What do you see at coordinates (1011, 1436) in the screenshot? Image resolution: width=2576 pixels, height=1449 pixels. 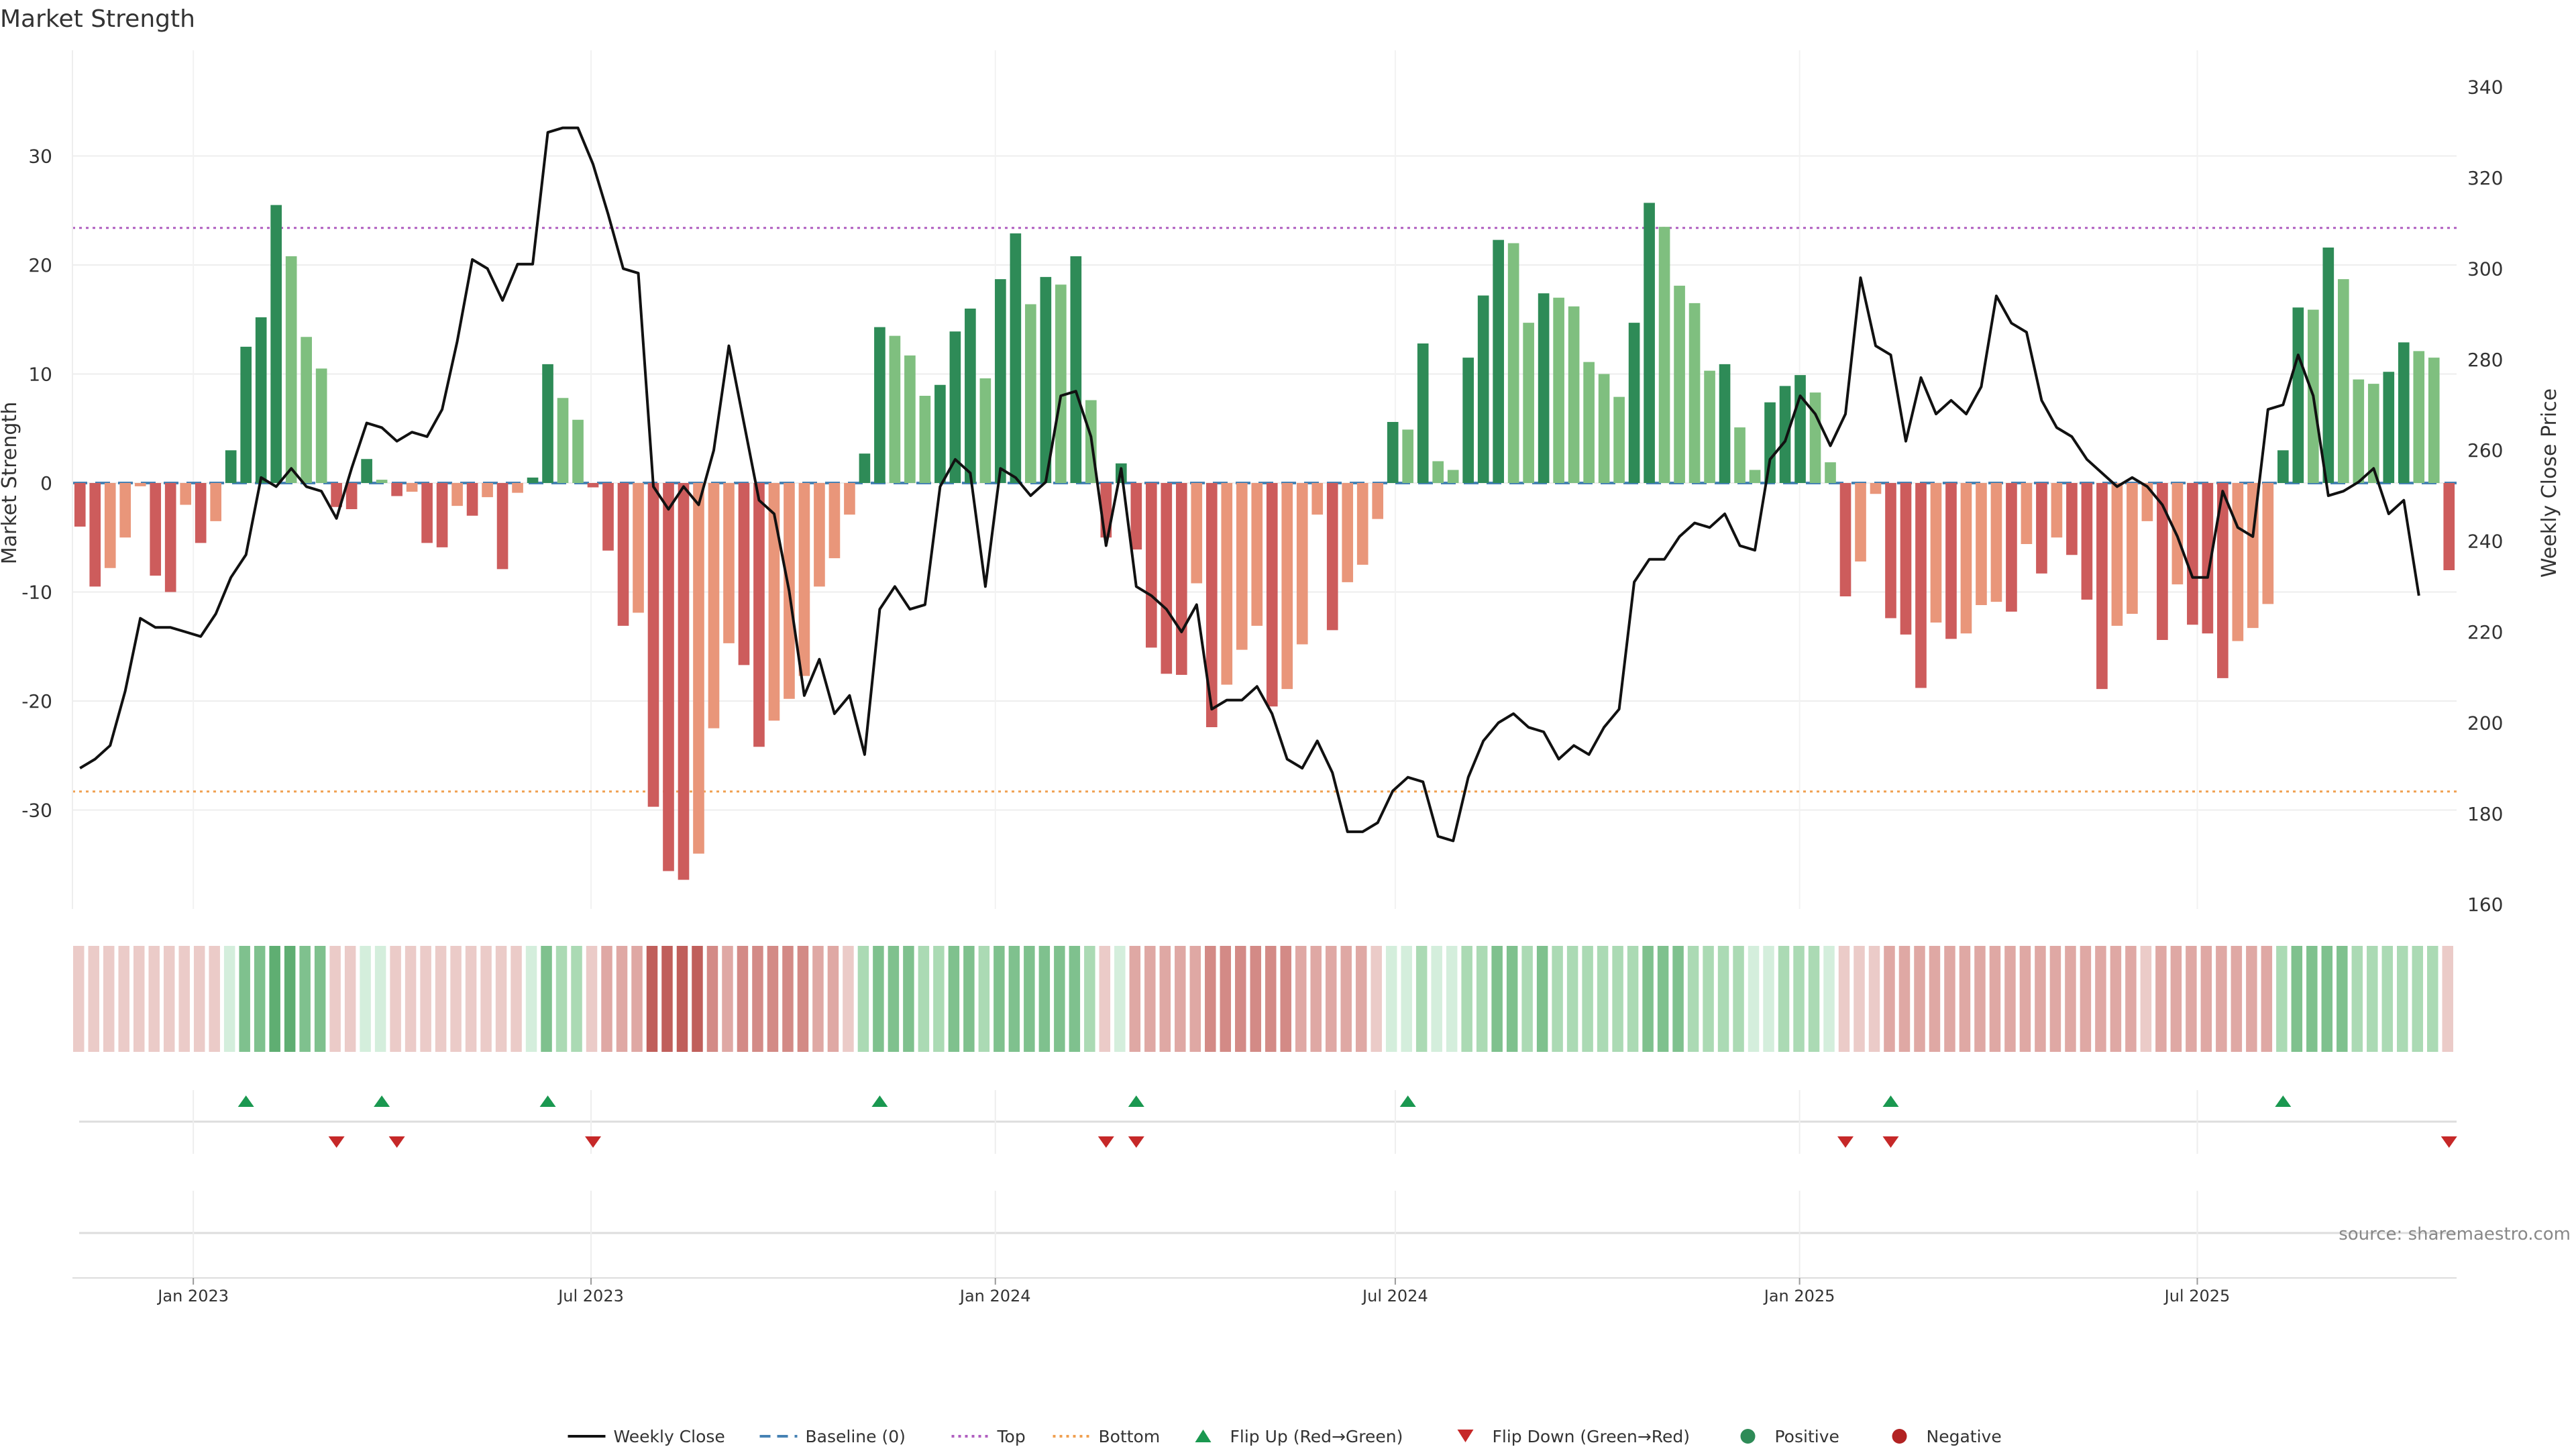 I see `legend-label: Top` at bounding box center [1011, 1436].